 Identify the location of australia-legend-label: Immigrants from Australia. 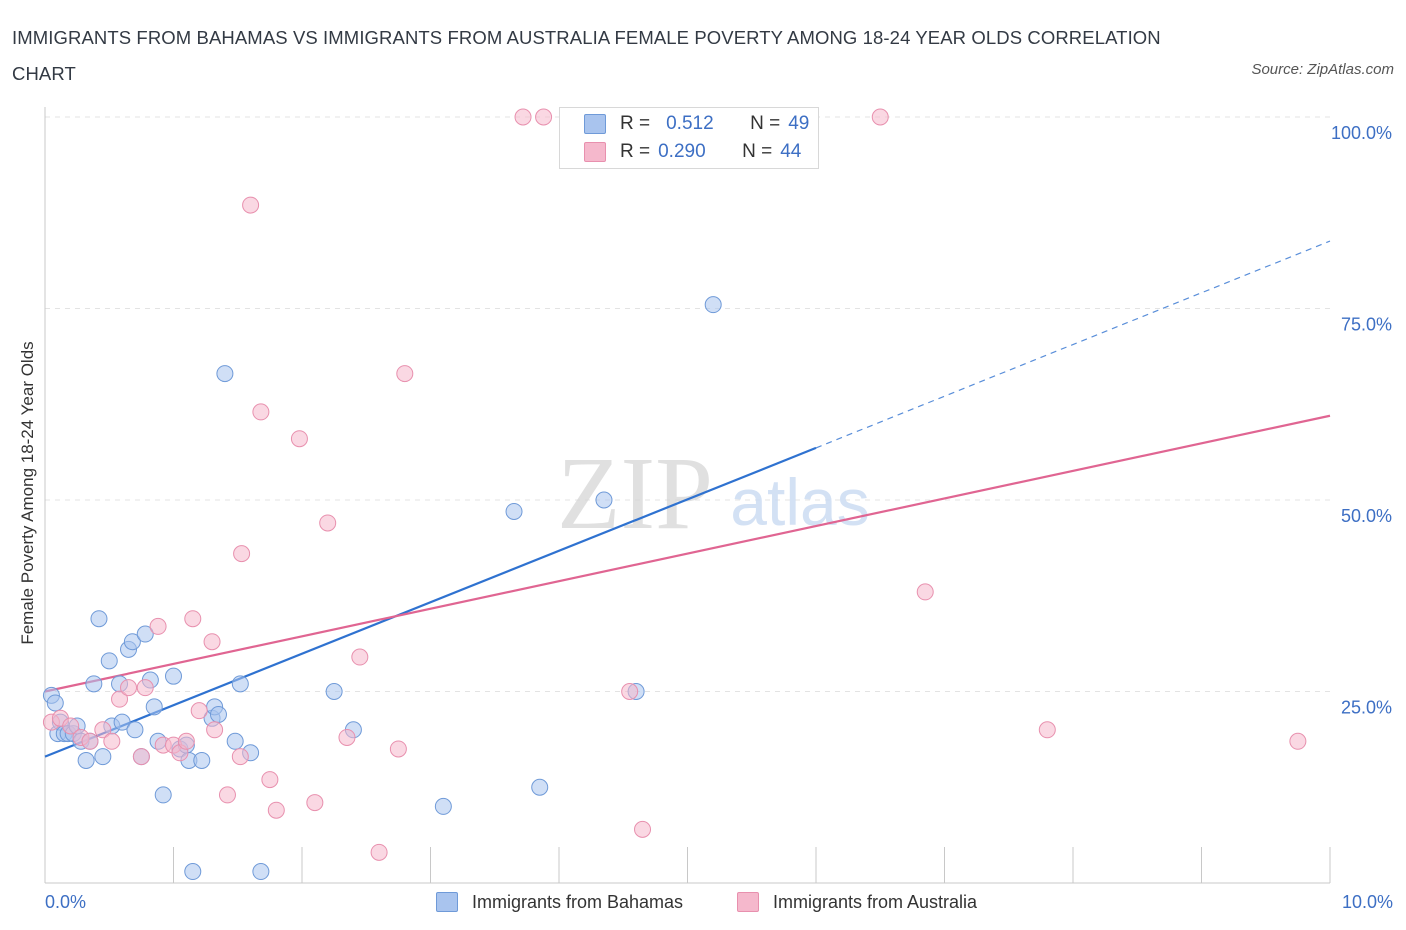
(875, 901).